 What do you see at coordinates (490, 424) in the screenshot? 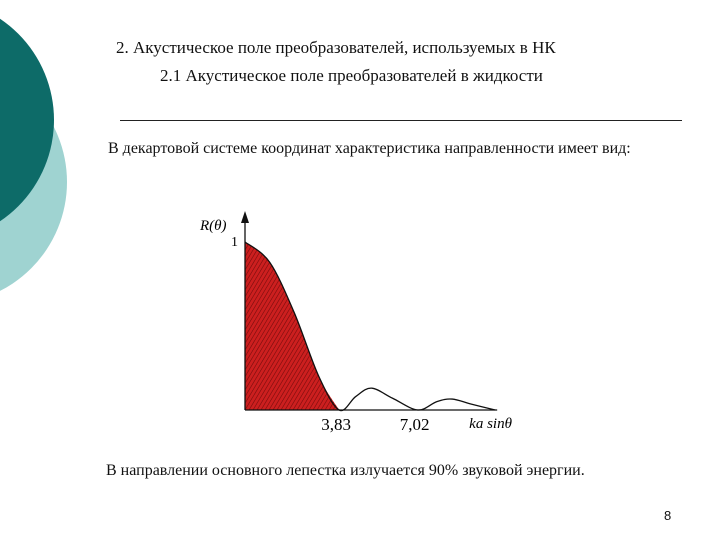
I see `x-axis-label: ka sinθ` at bounding box center [490, 424].